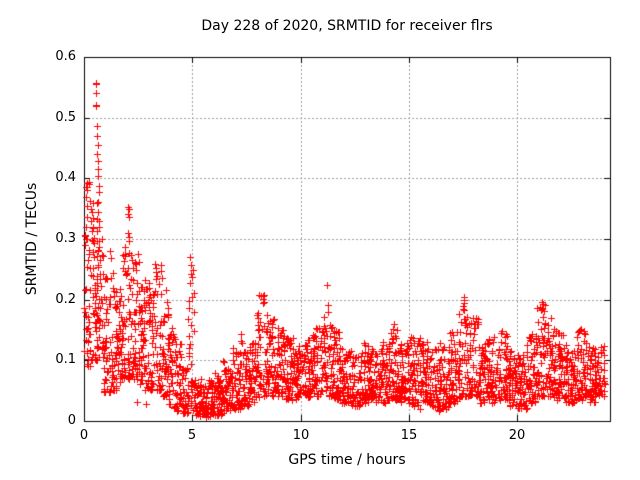  Describe the element at coordinates (301, 435) in the screenshot. I see `x-tick-label: 10` at that location.